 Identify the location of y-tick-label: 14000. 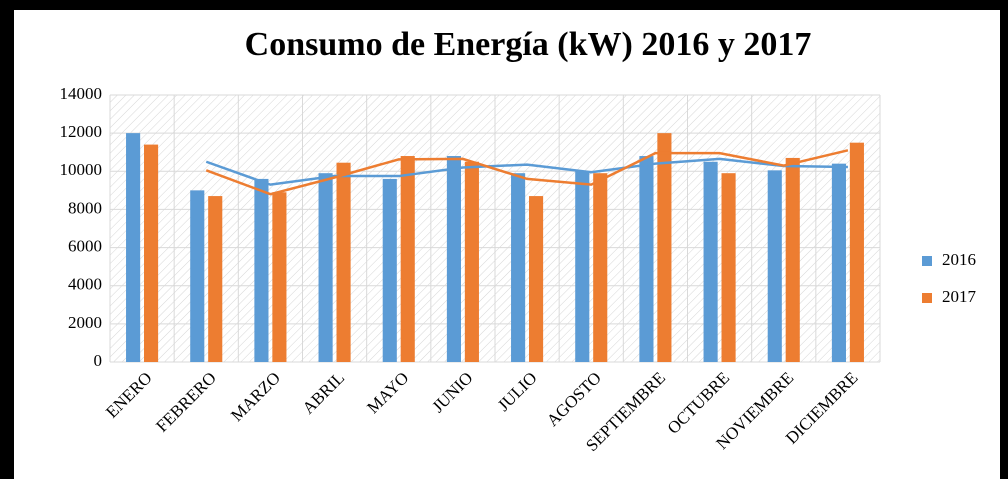
(81, 93).